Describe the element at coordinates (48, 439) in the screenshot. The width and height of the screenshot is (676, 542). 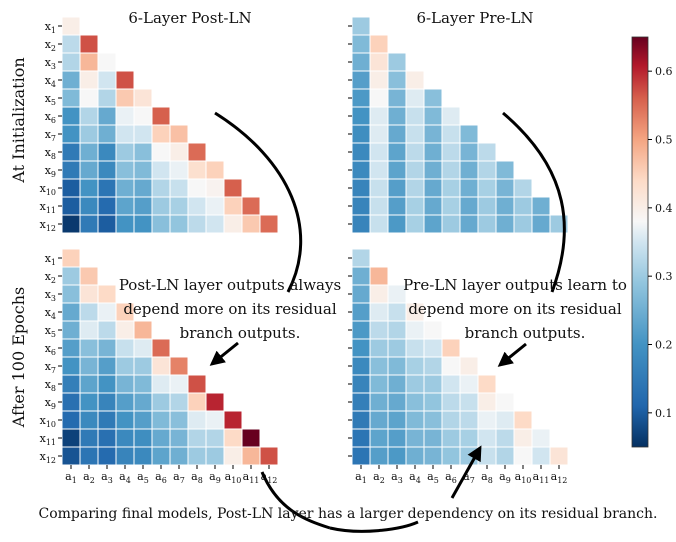
I see `y-tick-label: x11` at that location.